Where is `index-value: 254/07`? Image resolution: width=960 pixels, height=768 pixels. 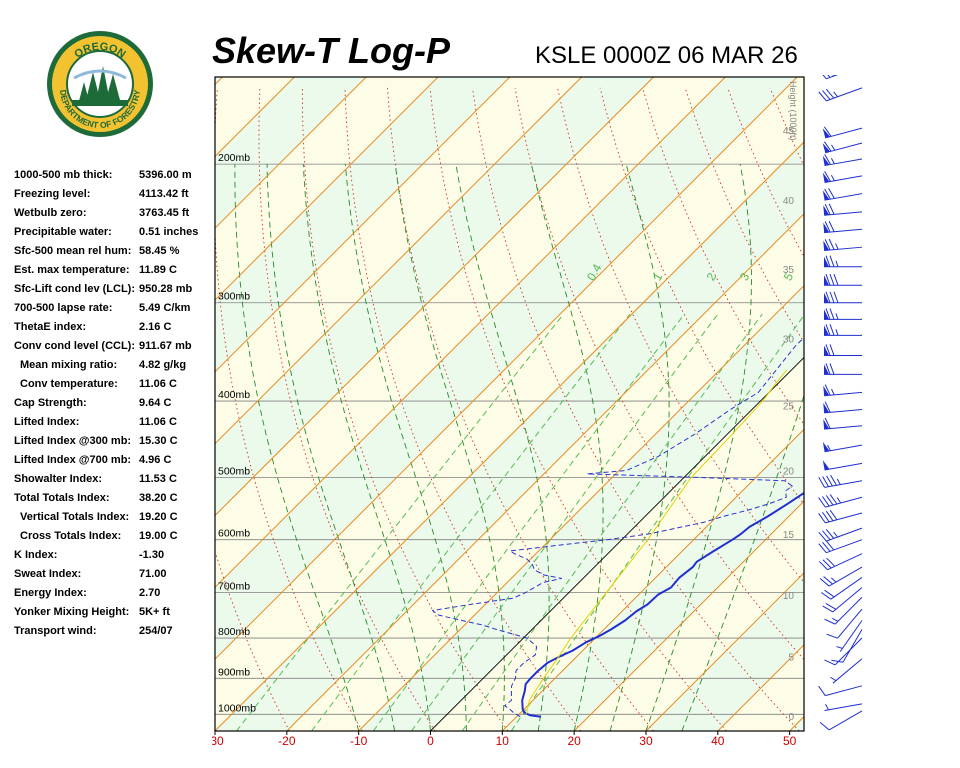
index-value: 254/07 is located at coordinates (156, 631).